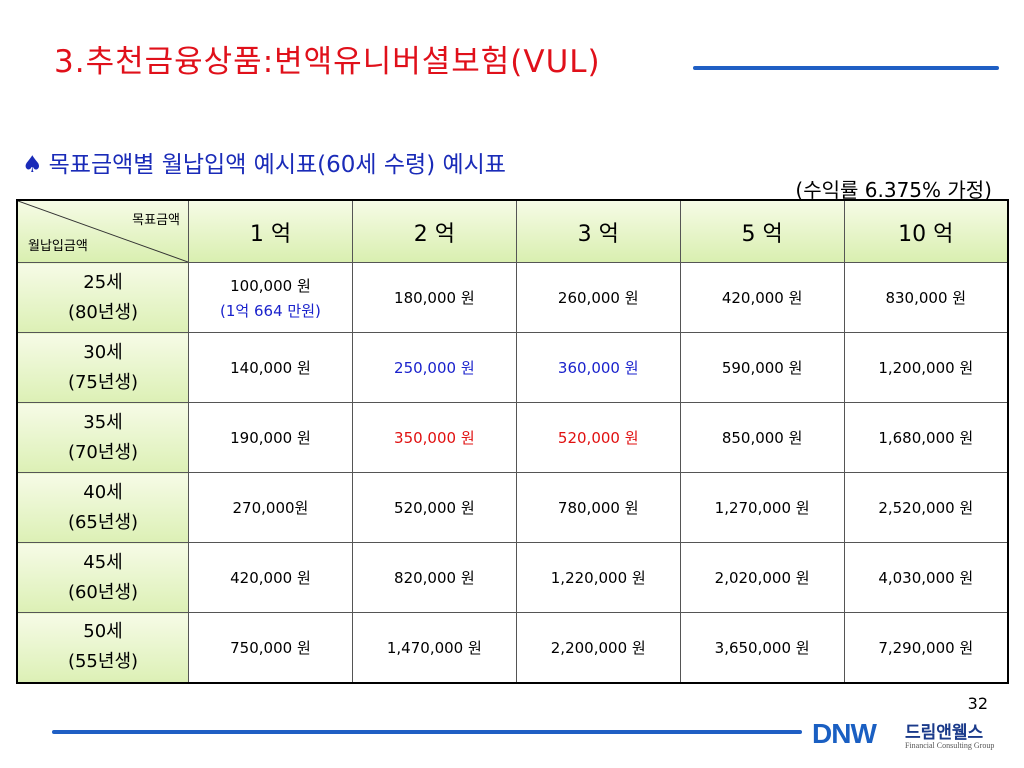 The width and height of the screenshot is (1024, 768). Describe the element at coordinates (598, 231) in the screenshot. I see `column-header: 3 억` at that location.